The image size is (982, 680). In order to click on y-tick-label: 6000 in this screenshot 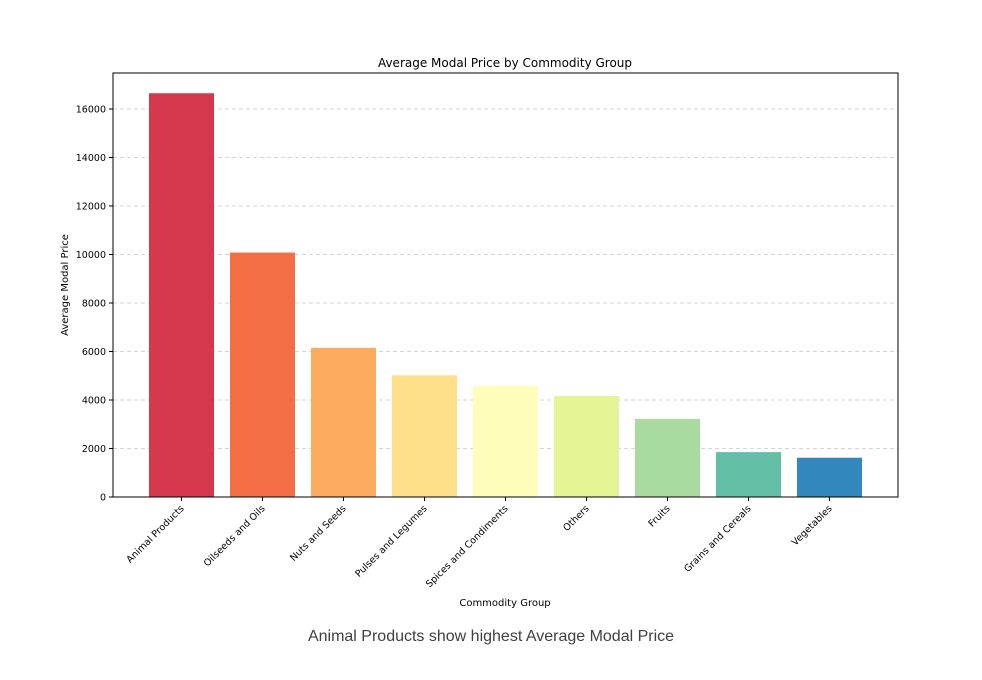, I will do `click(94, 352)`.